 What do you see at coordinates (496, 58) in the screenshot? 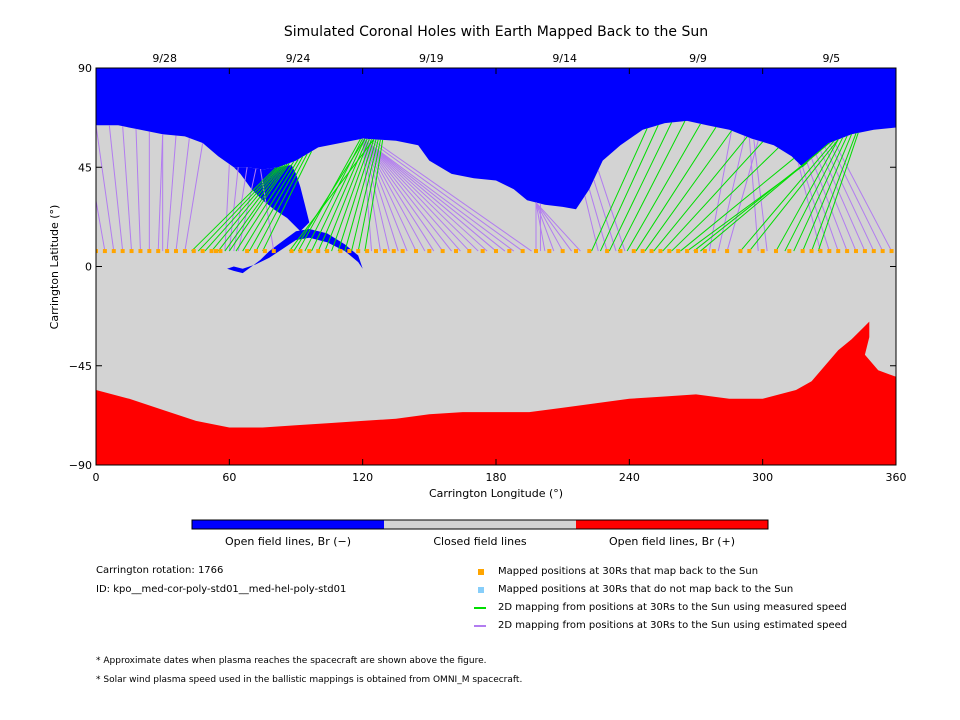
I see `date-tick-labels: 9/28 9/24 9/19 9/14 9/9 9/5` at bounding box center [496, 58].